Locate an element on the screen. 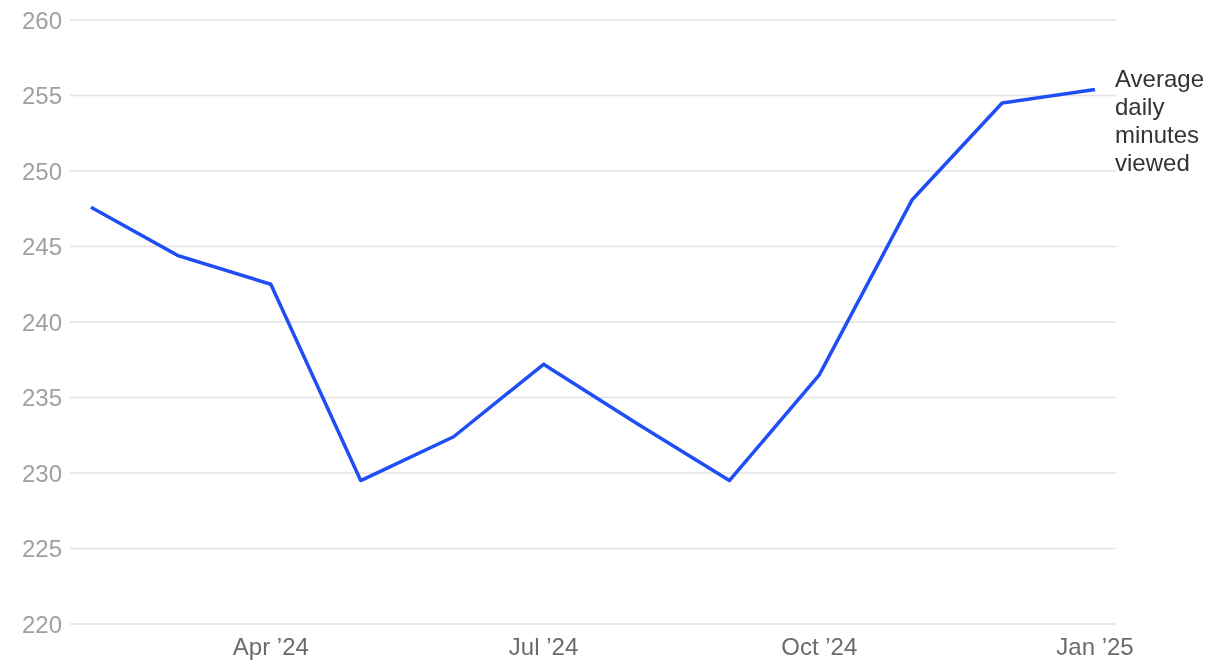 This screenshot has height=672, width=1220. y-tick-label: 250 is located at coordinates (41, 171).